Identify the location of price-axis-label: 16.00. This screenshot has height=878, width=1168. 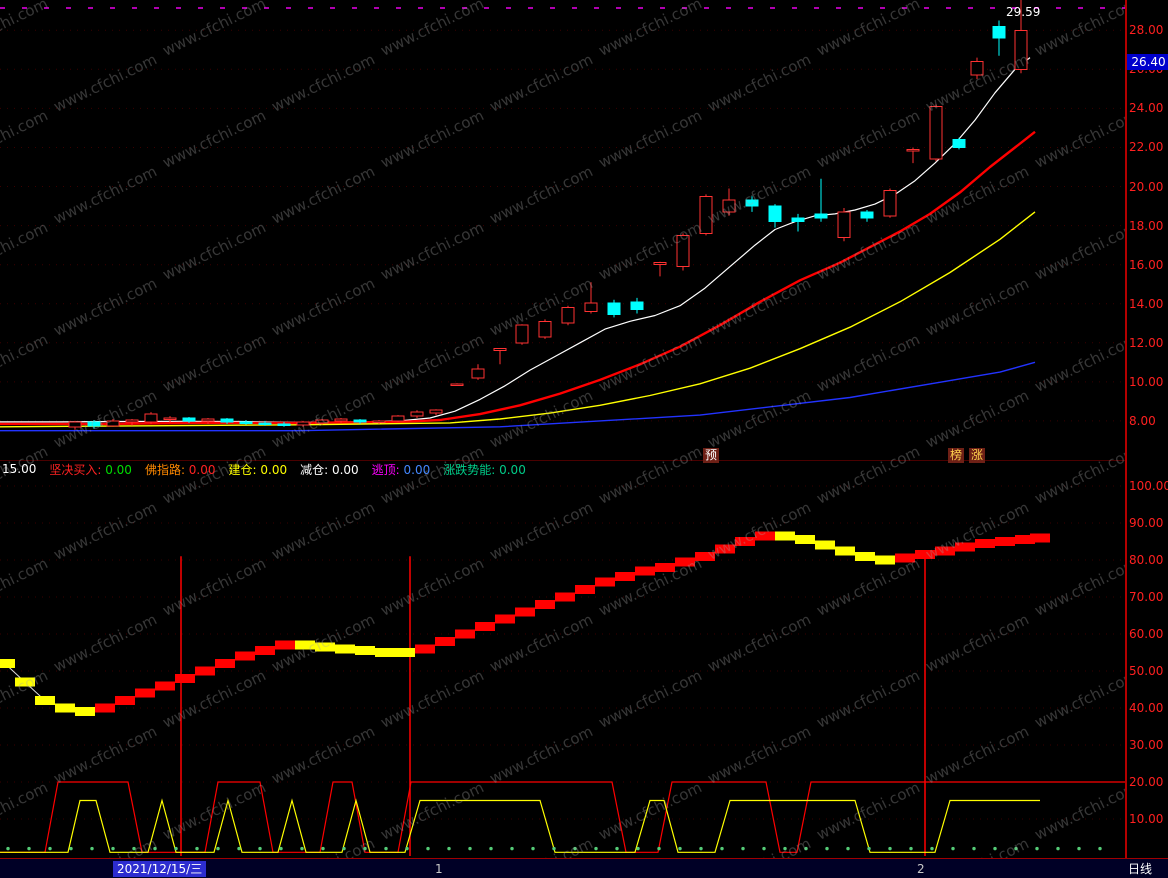
(1146, 265).